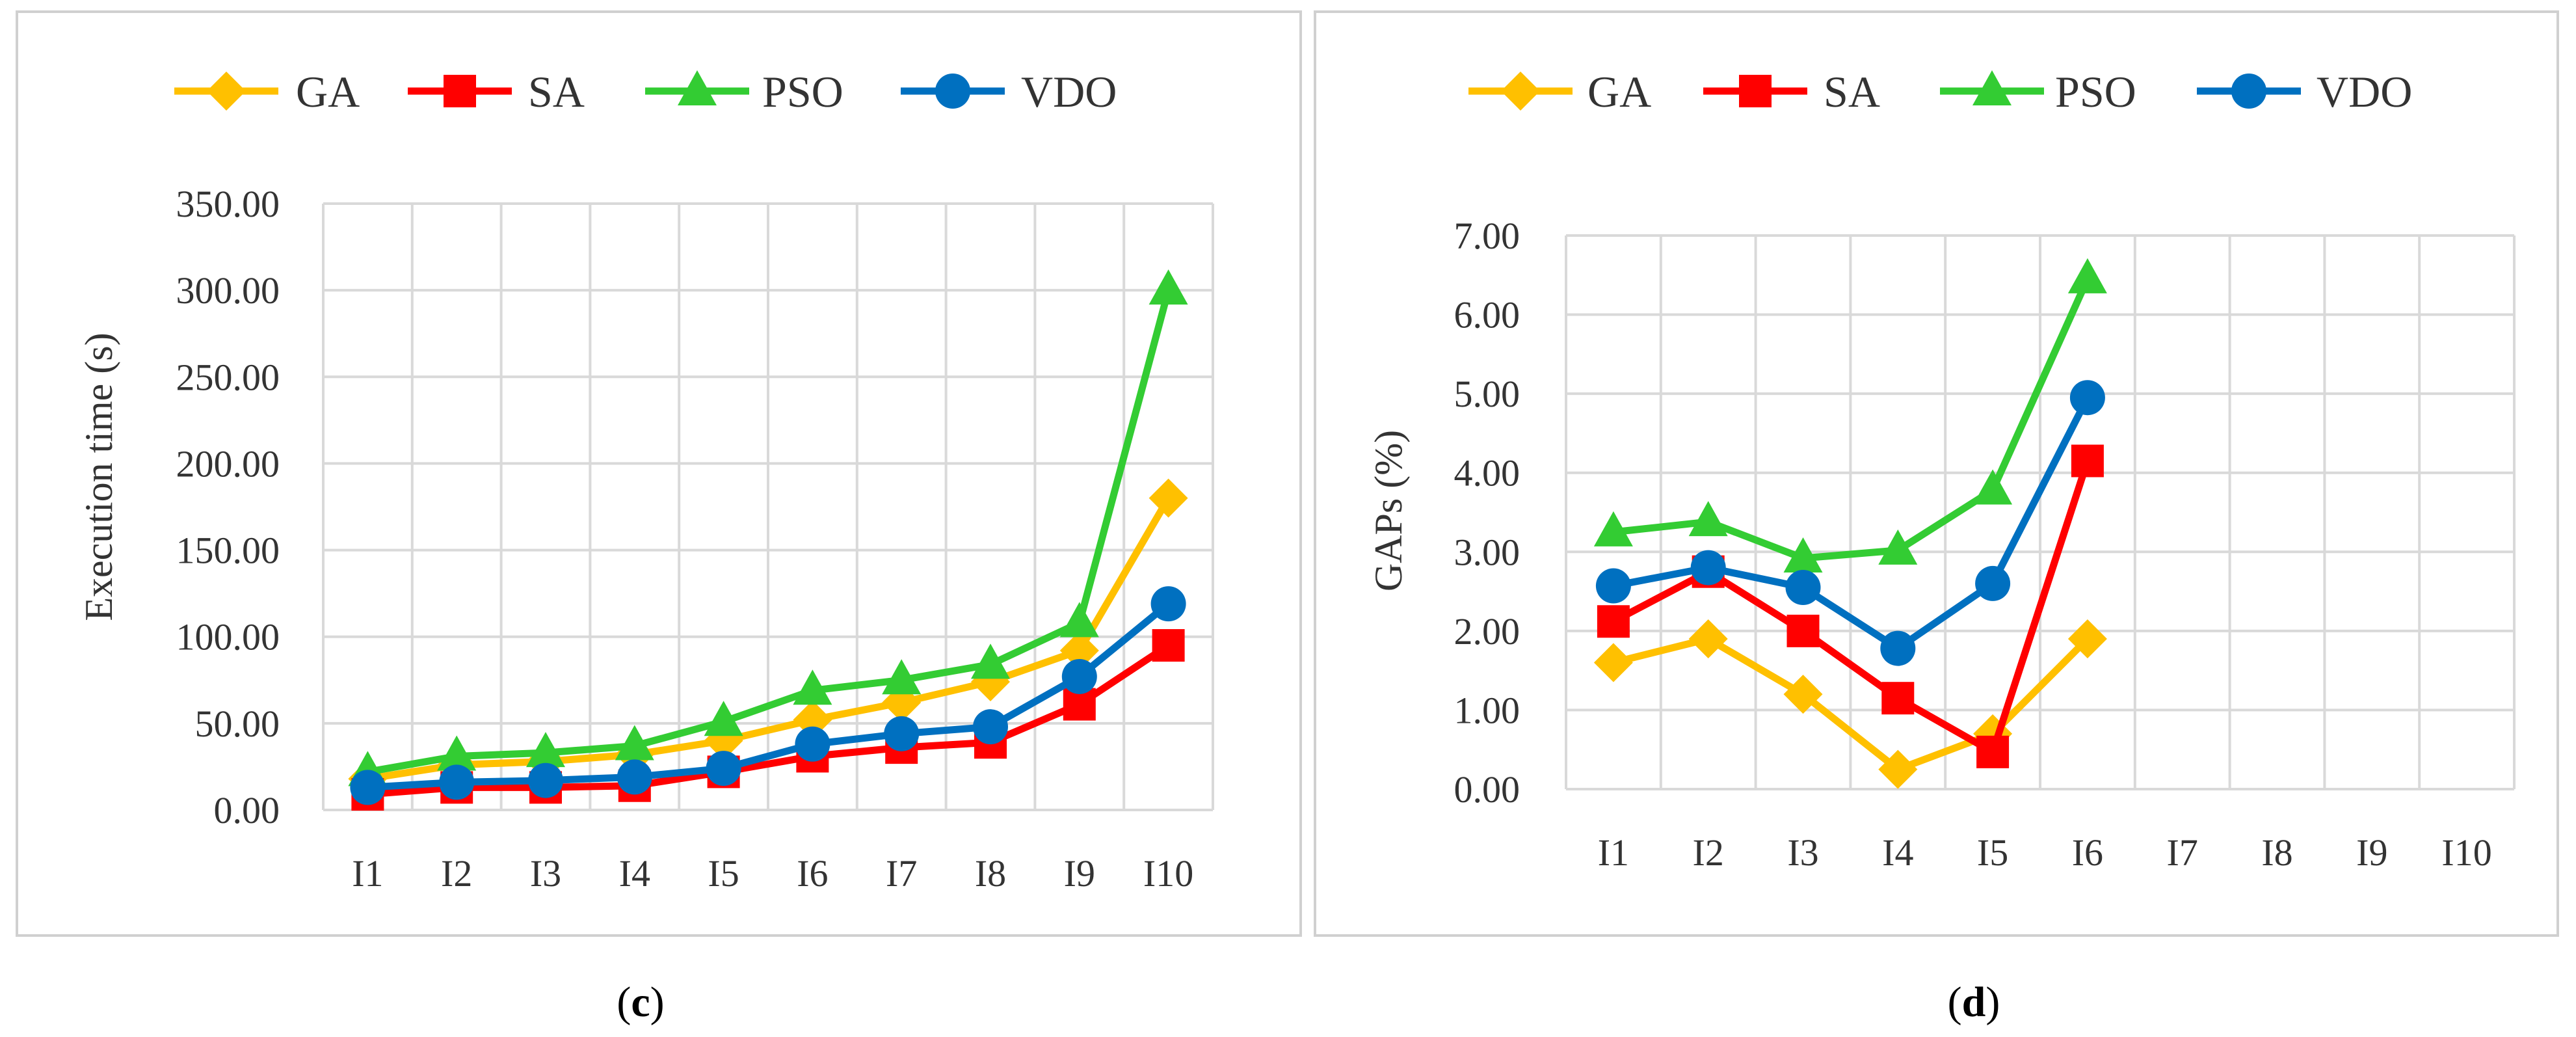  Describe the element at coordinates (1487, 710) in the screenshot. I see `y-tick-label: 1.00` at that location.